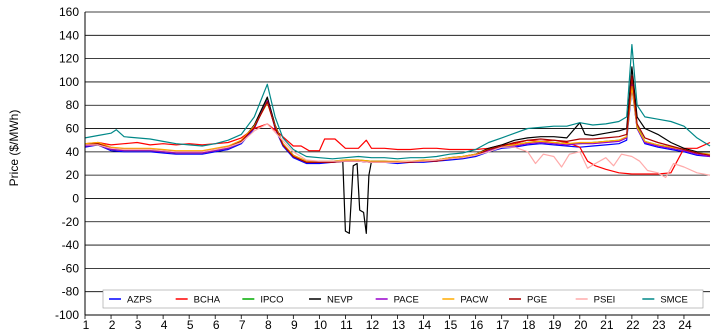 The height and width of the screenshot is (335, 717). Describe the element at coordinates (71, 245) in the screenshot. I see `y-tick-label: -40` at that location.